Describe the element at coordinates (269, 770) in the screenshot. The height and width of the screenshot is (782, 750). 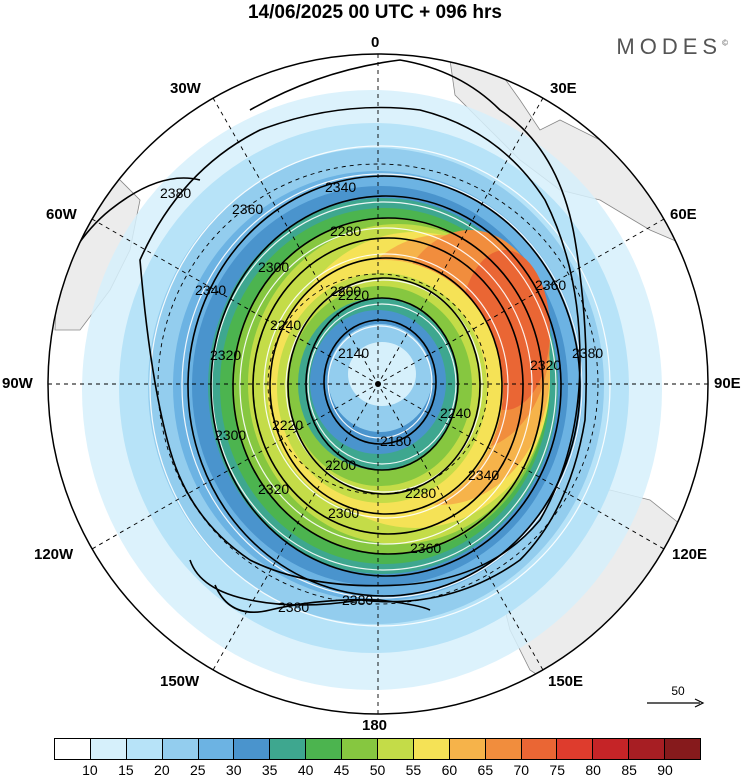
I see `colorbar-tick-label: 35` at that location.